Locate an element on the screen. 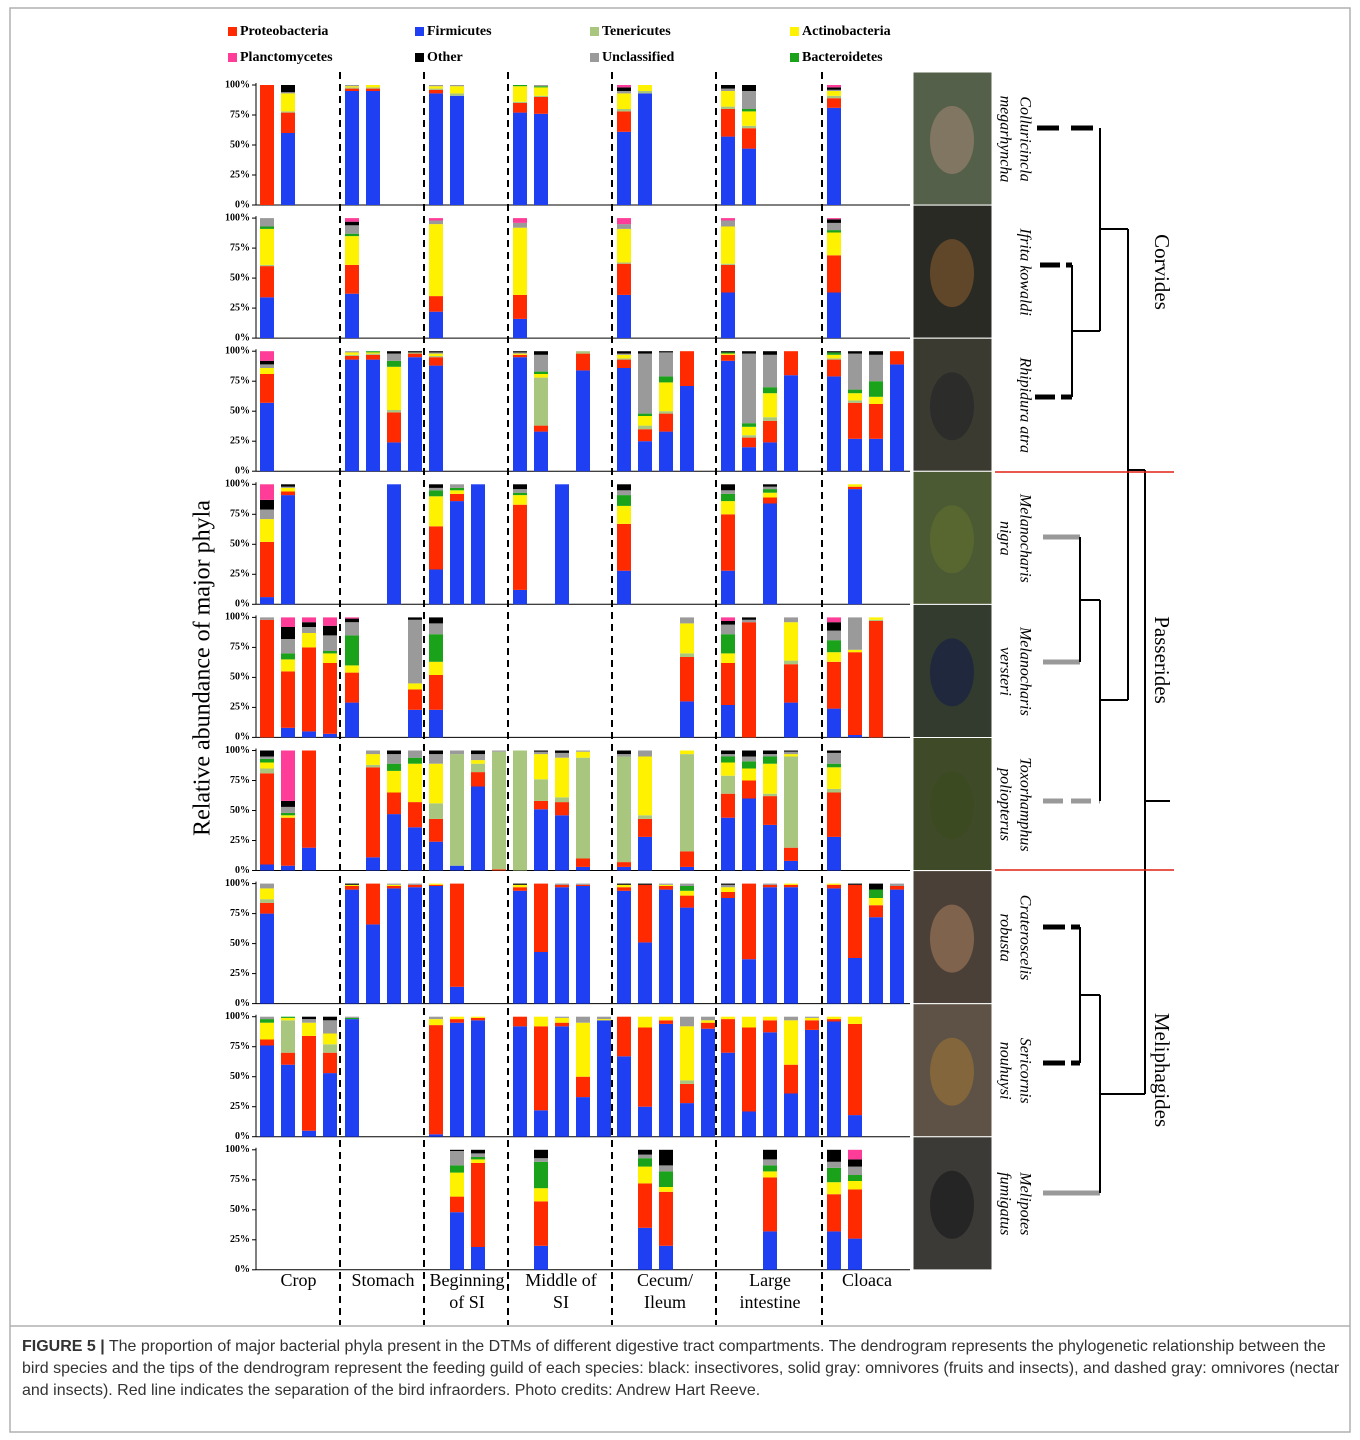 Image resolution: width=1360 pixels, height=1440 pixels. species-name: megarhyncha is located at coordinates (1004, 139).